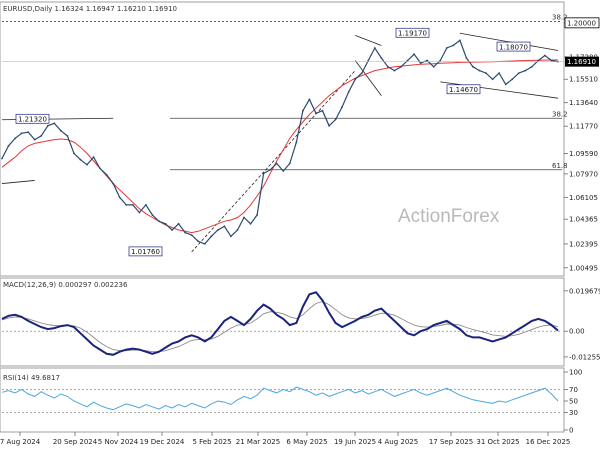  I want to click on price-tick-label: 1.00495, so click(583, 268).